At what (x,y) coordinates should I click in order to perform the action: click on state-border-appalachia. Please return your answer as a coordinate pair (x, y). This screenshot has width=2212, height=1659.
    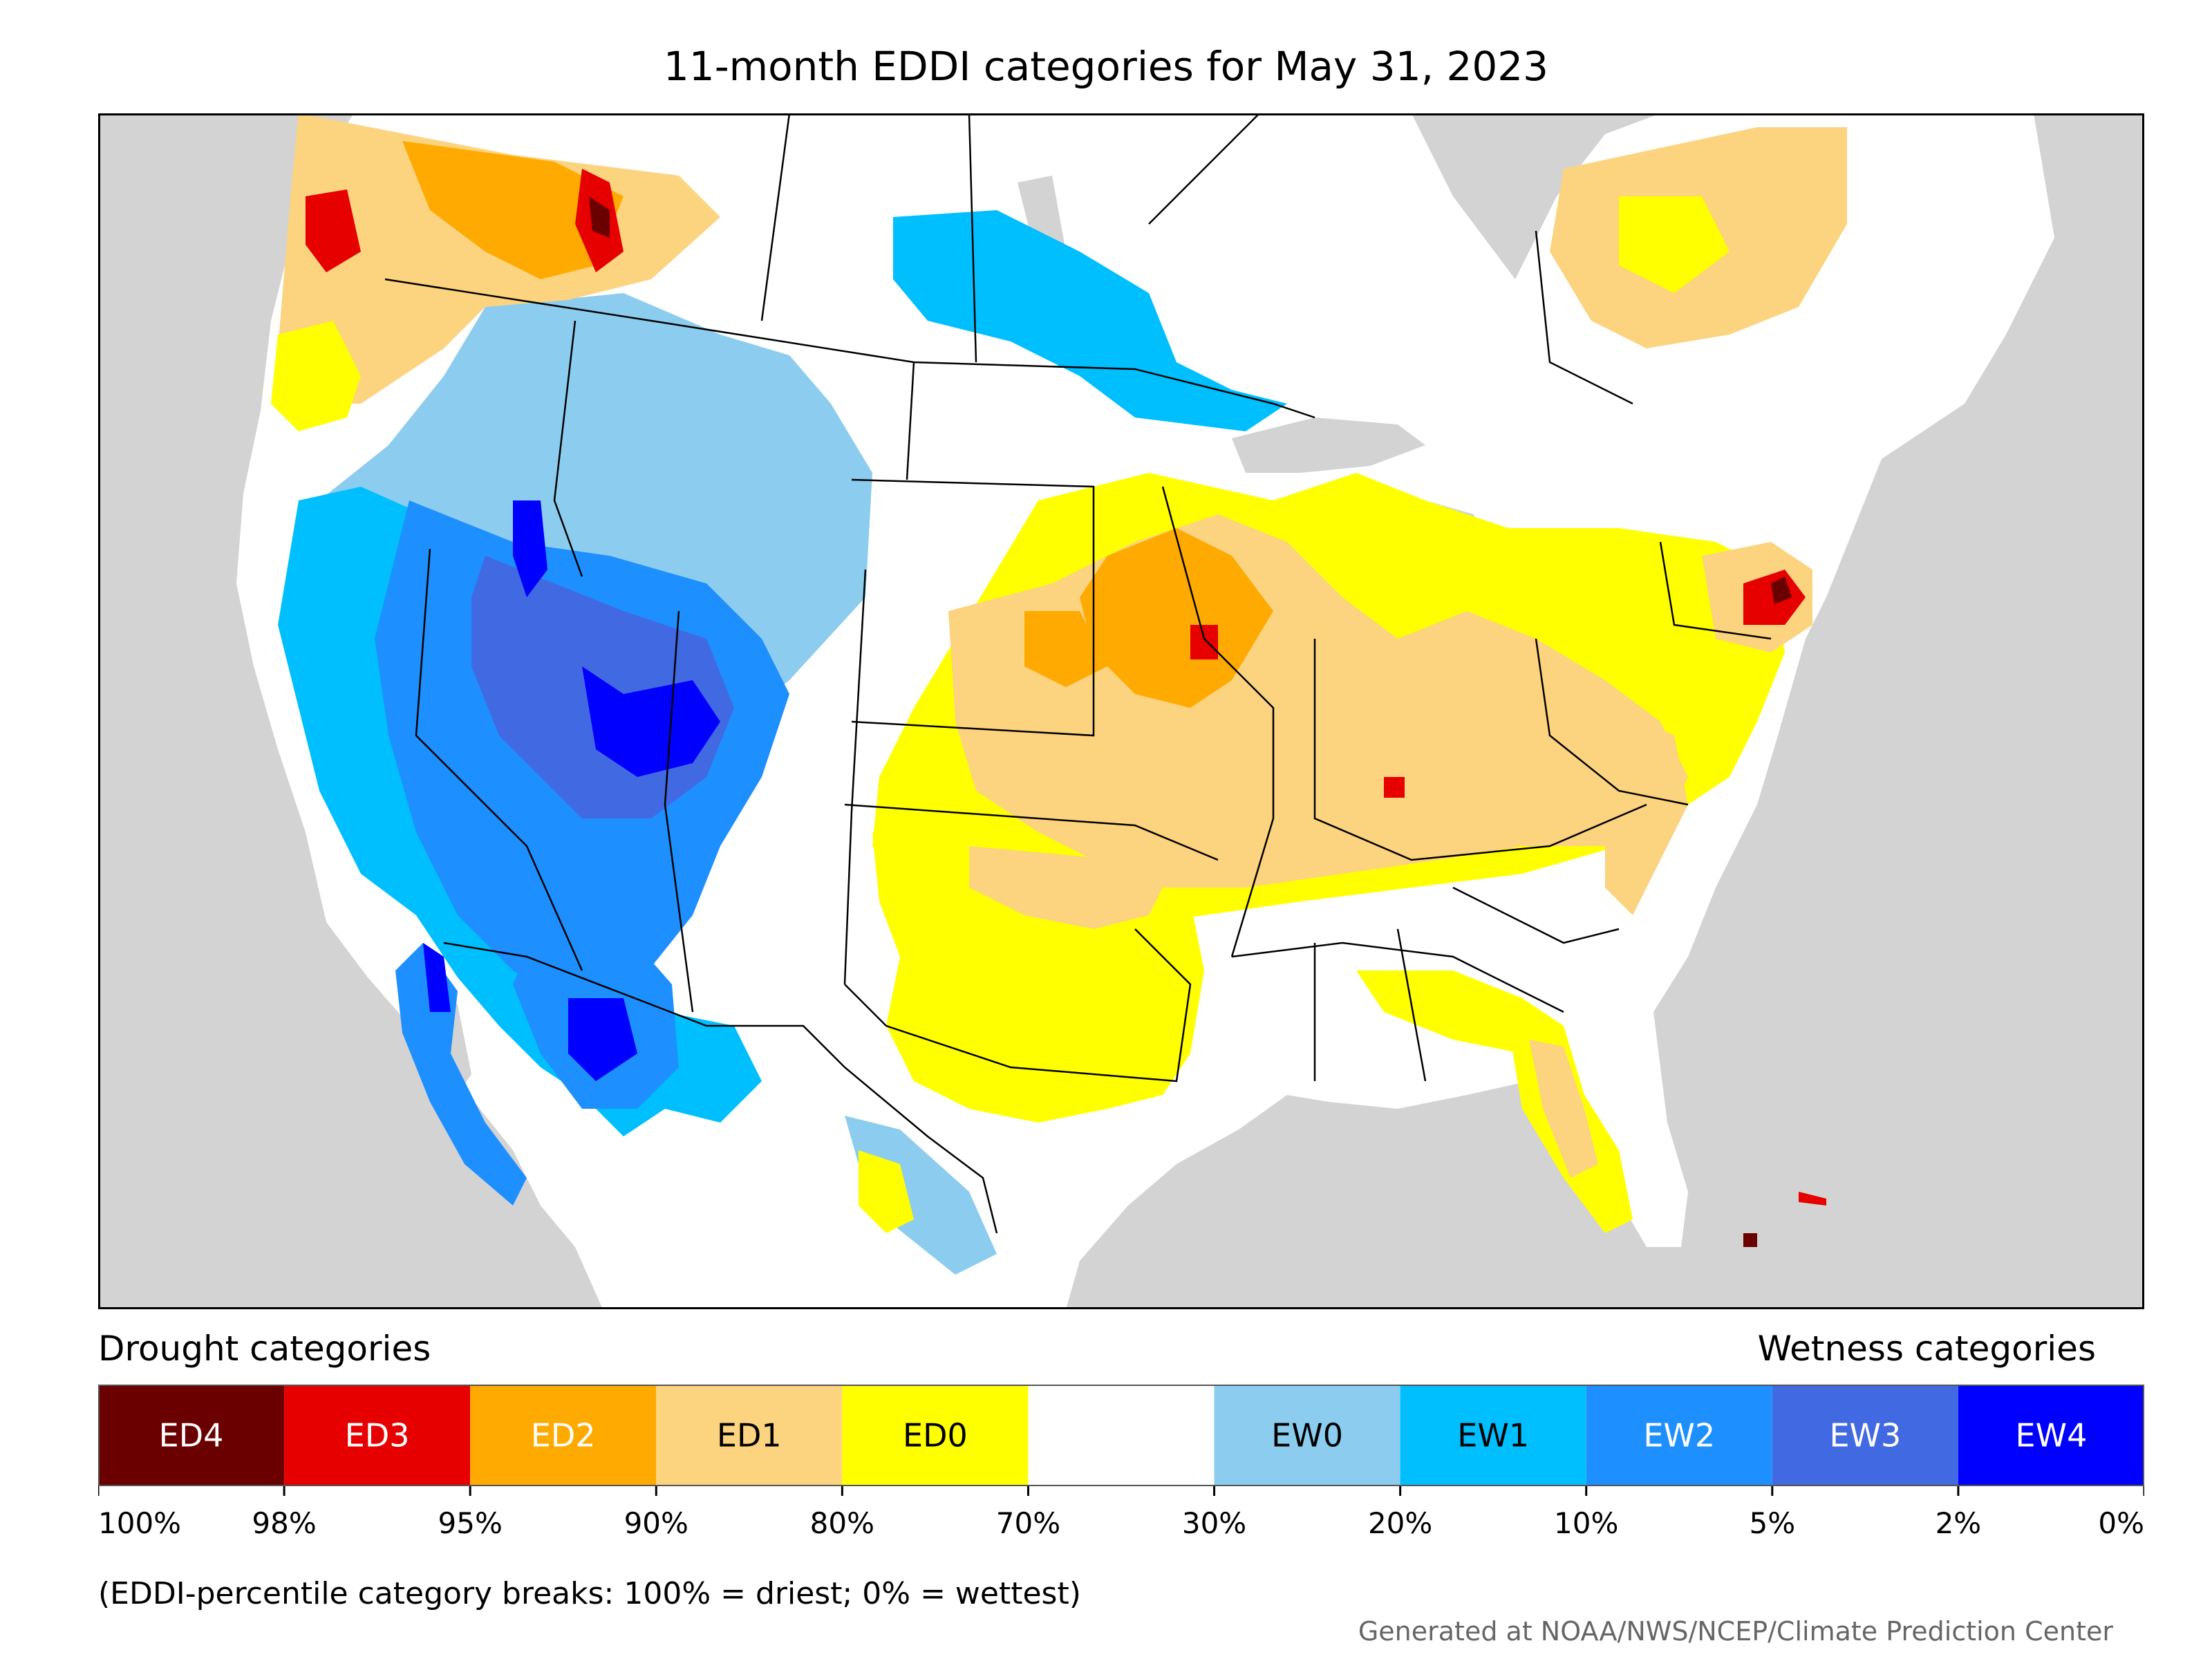
    Looking at the image, I should click on (1612, 722).